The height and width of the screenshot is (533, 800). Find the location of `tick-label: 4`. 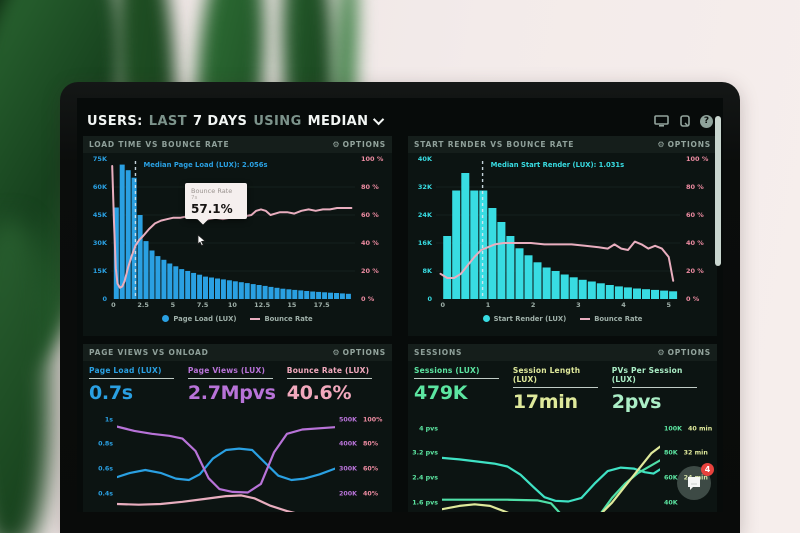

tick-label: 4 is located at coordinates (623, 305).